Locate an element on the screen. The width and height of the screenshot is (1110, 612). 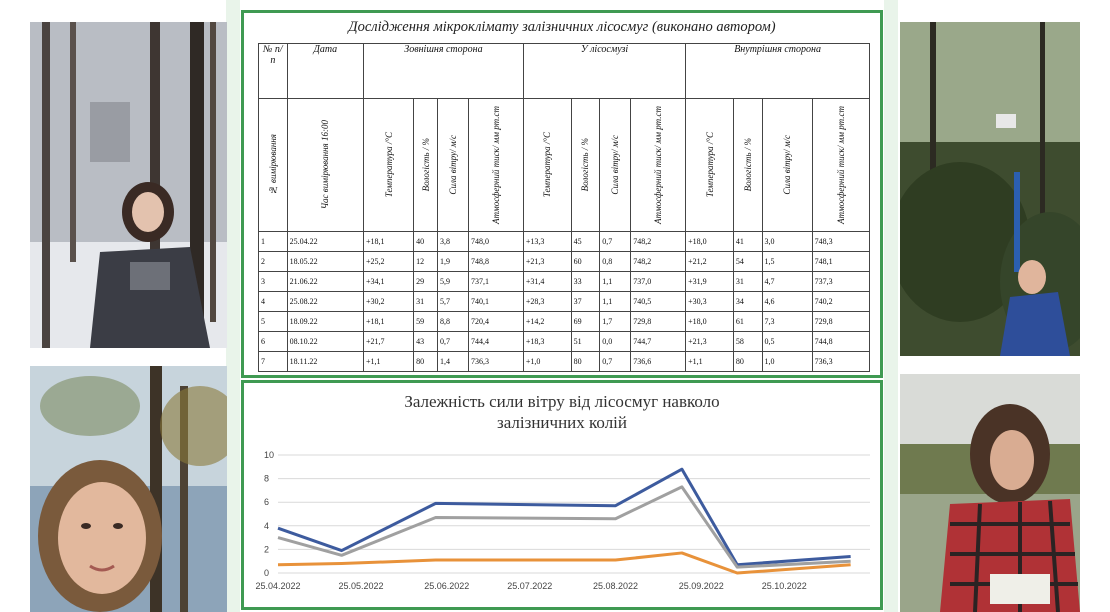
table-cell: 1,9 is located at coordinates (453, 261).